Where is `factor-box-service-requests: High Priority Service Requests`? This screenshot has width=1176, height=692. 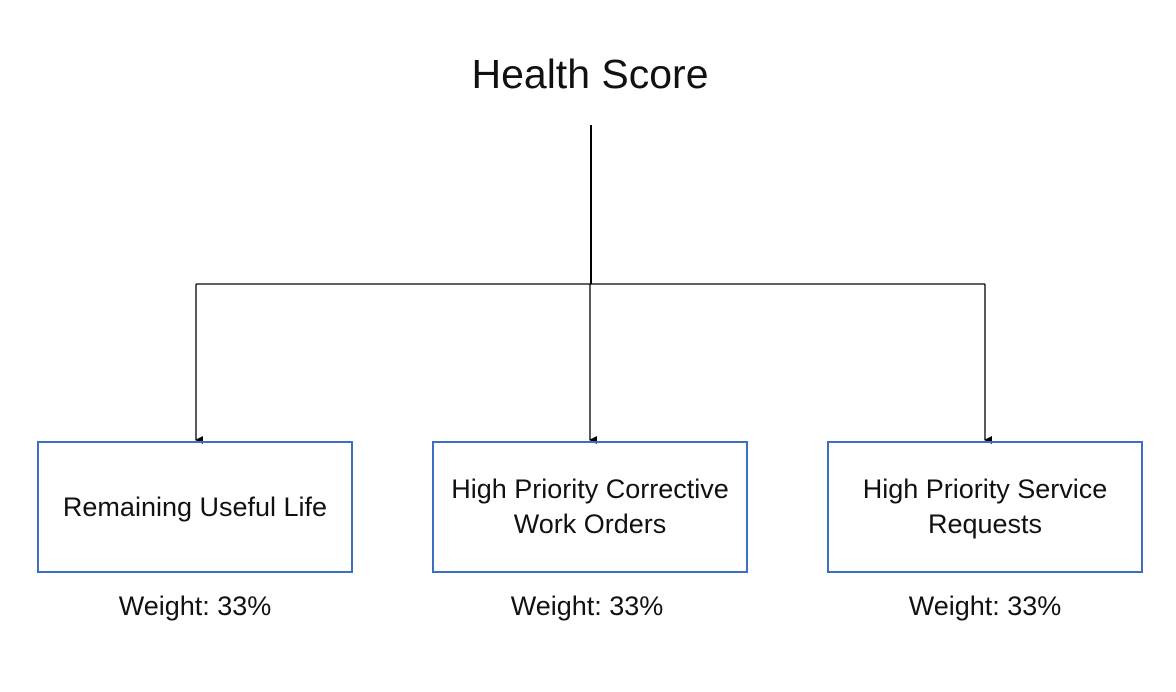 factor-box-service-requests: High Priority Service Requests is located at coordinates (985, 507).